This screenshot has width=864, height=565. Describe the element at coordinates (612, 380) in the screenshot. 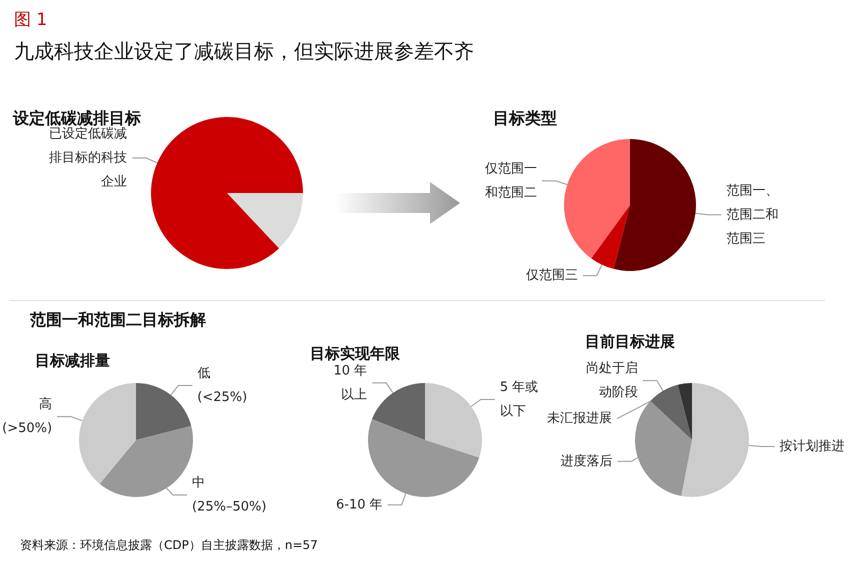

I see `slice-label: 尚处于启动阶段` at that location.